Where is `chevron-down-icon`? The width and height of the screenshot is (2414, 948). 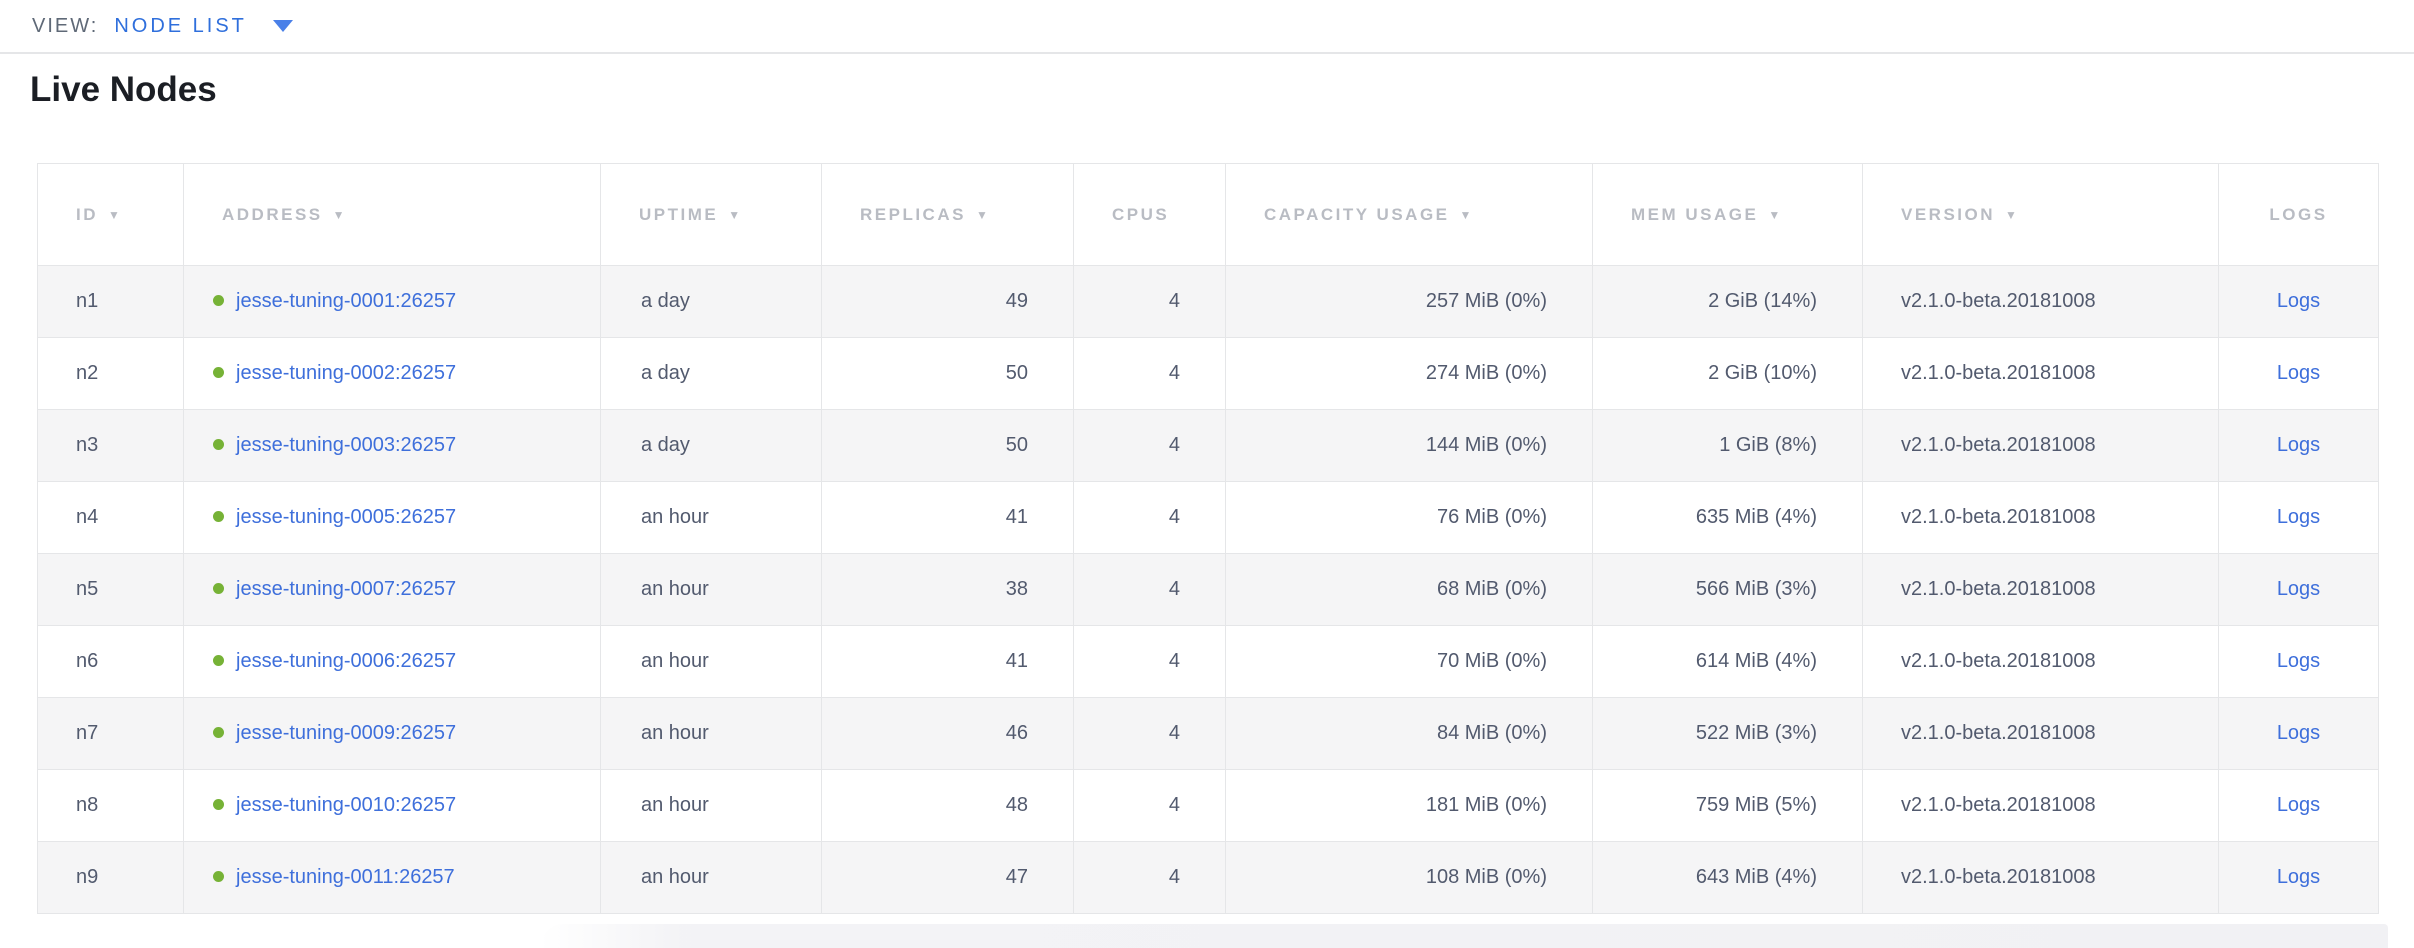
chevron-down-icon is located at coordinates (282, 26).